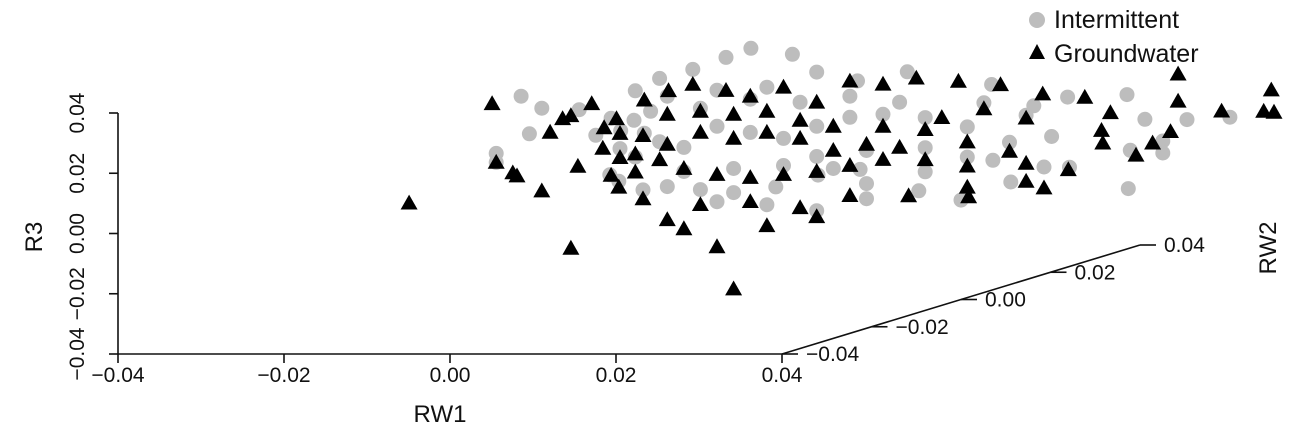 The width and height of the screenshot is (1292, 436). Describe the element at coordinates (1114, 37) in the screenshot. I see `legend: Intermittent Groundwater` at that location.